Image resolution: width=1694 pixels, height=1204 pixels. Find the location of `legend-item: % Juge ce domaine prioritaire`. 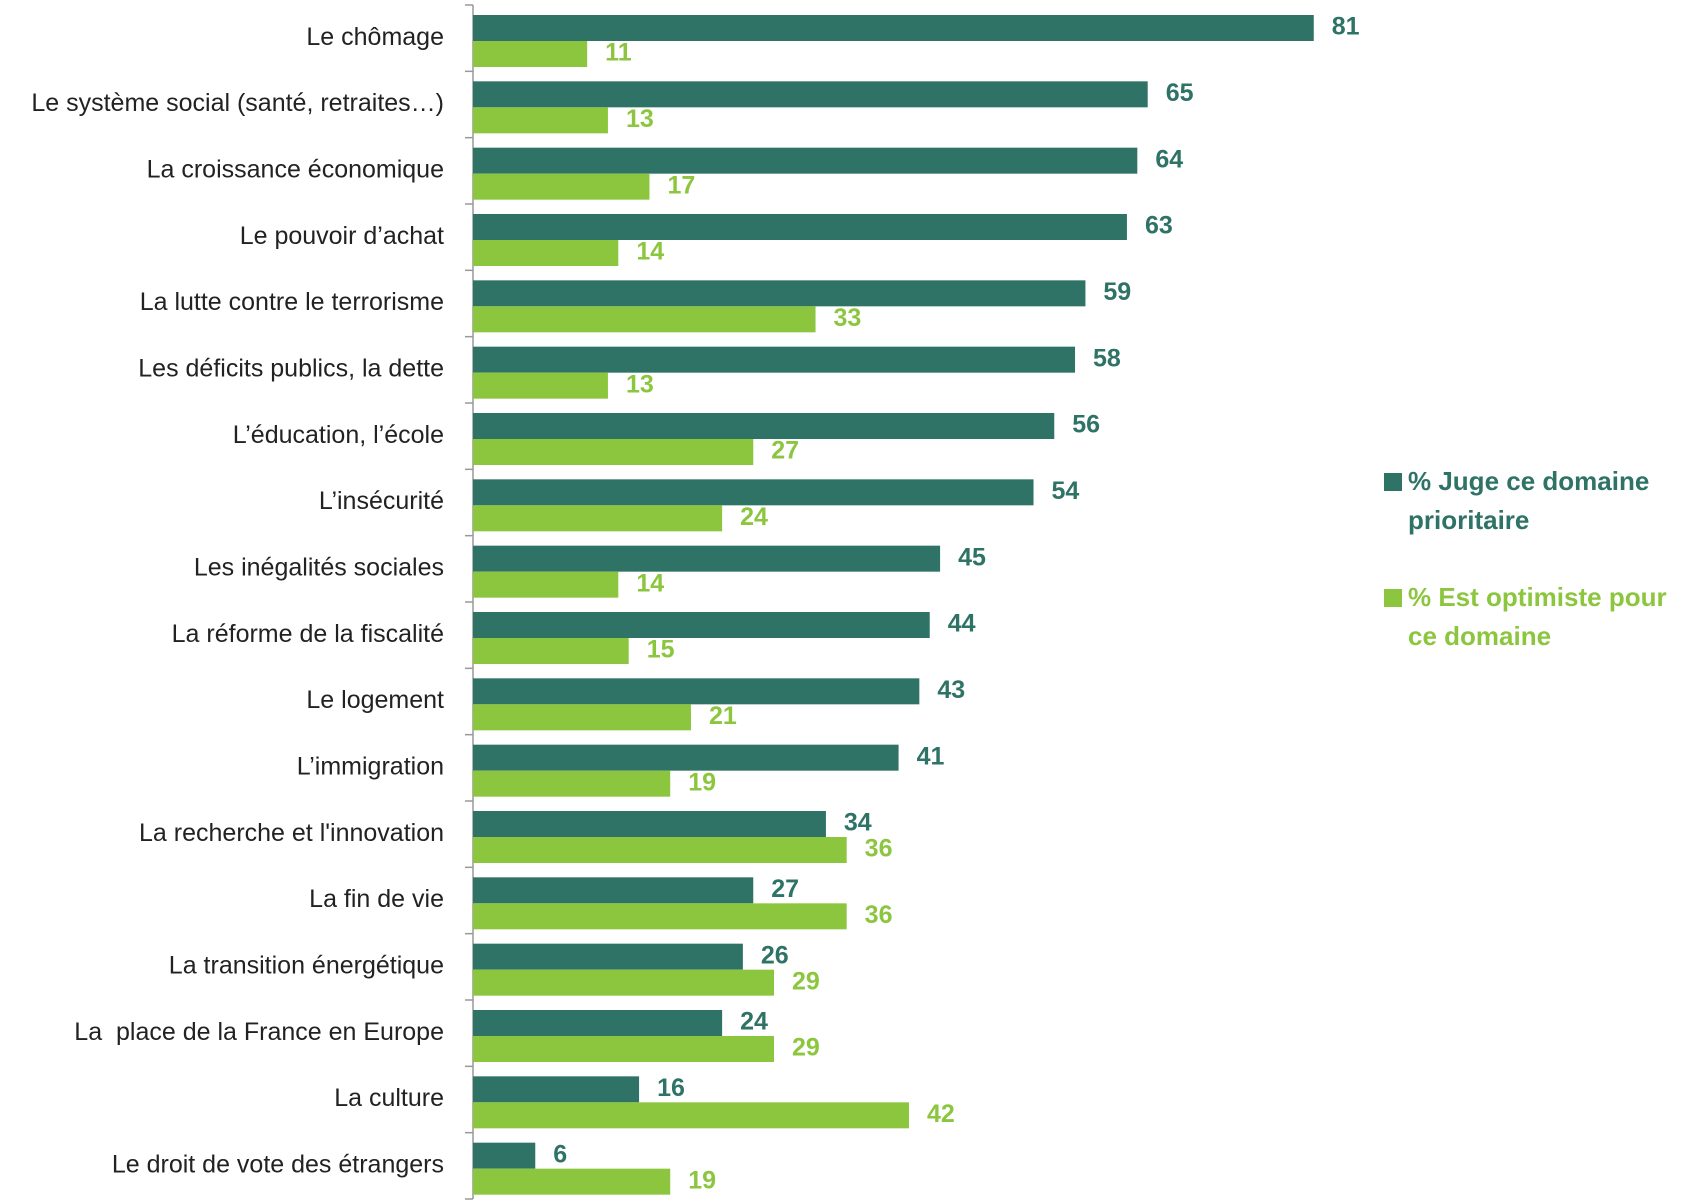

legend-item: % Juge ce domaine prioritaire is located at coordinates (1534, 501).